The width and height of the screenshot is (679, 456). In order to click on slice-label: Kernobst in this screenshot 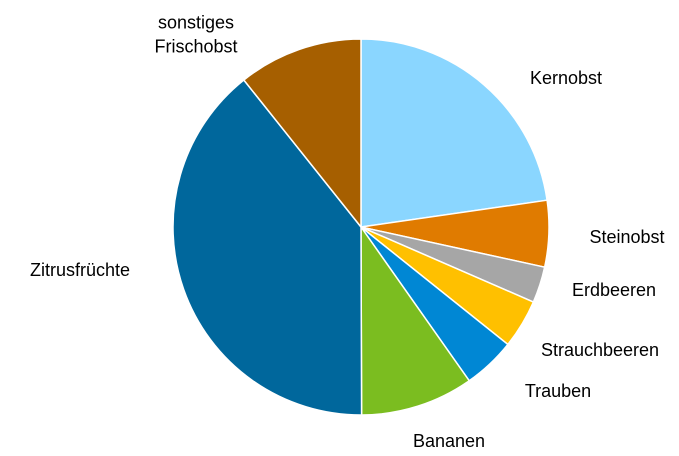, I will do `click(566, 77)`.